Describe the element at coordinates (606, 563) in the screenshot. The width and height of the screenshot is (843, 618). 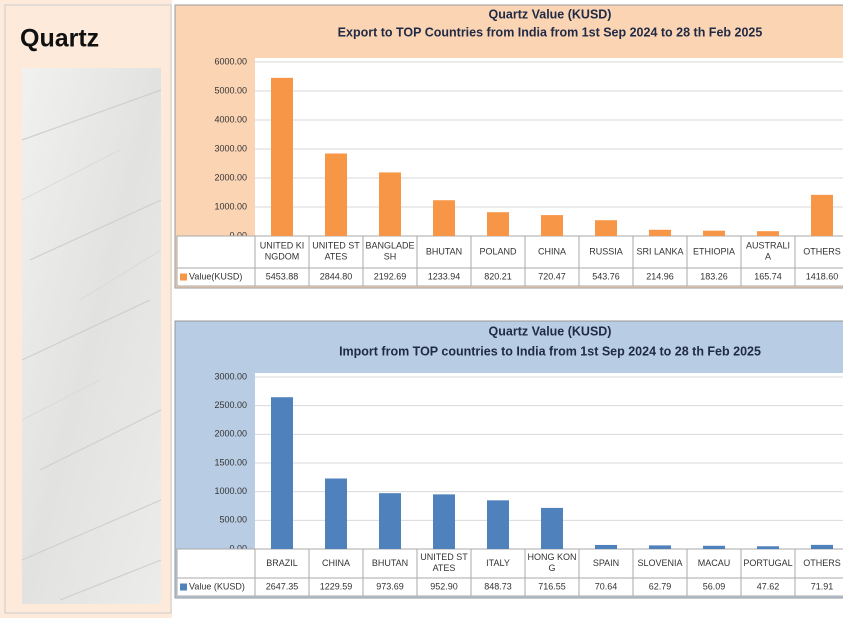
I see `x-tick-label: SPAIN` at that location.